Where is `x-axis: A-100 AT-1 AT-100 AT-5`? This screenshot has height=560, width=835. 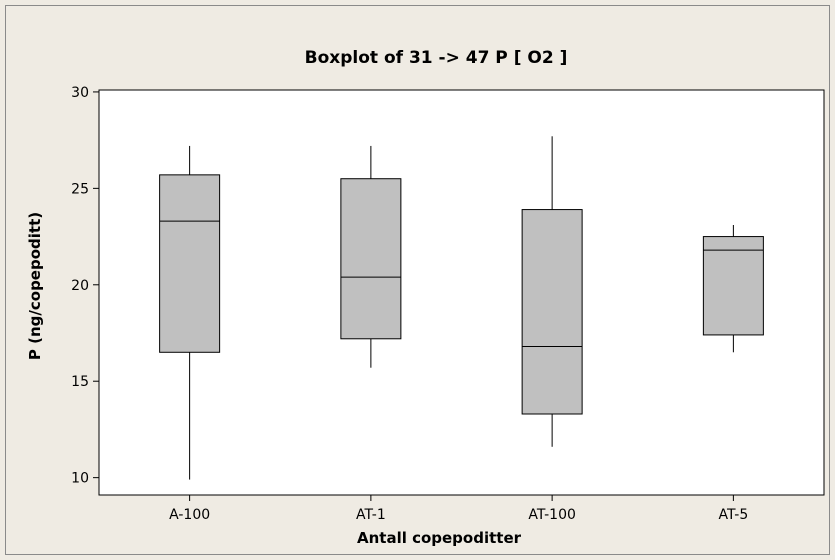
x-axis: A-100 AT-1 AT-100 AT-5 is located at coordinates (458, 509).